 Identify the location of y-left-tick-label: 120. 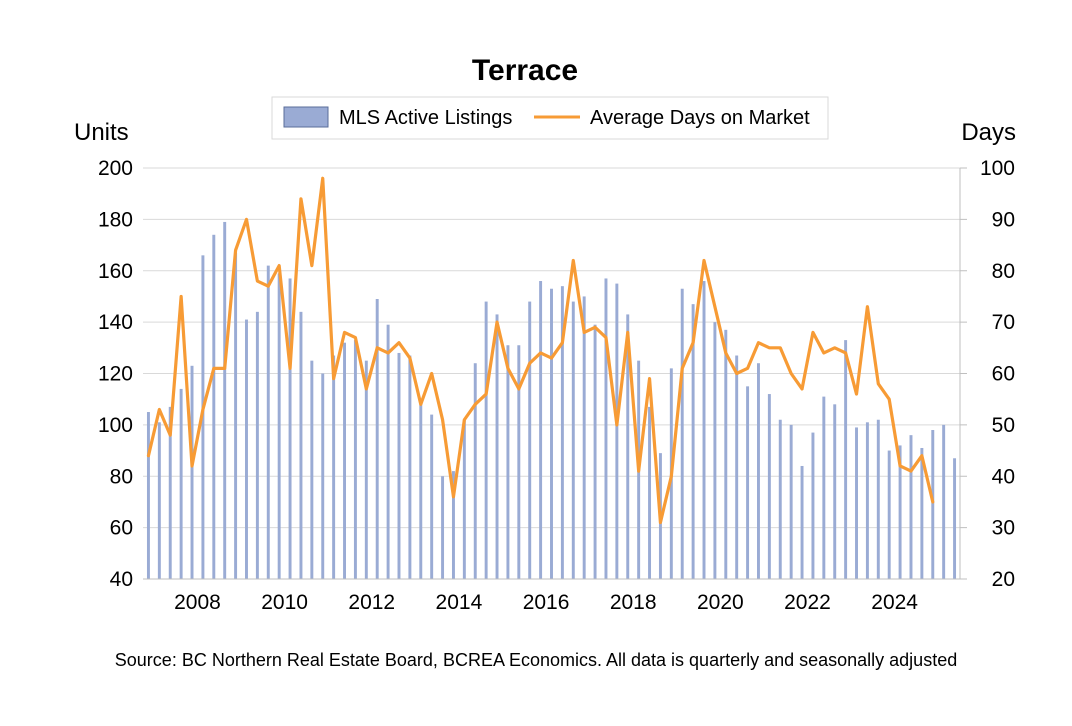
(115, 374).